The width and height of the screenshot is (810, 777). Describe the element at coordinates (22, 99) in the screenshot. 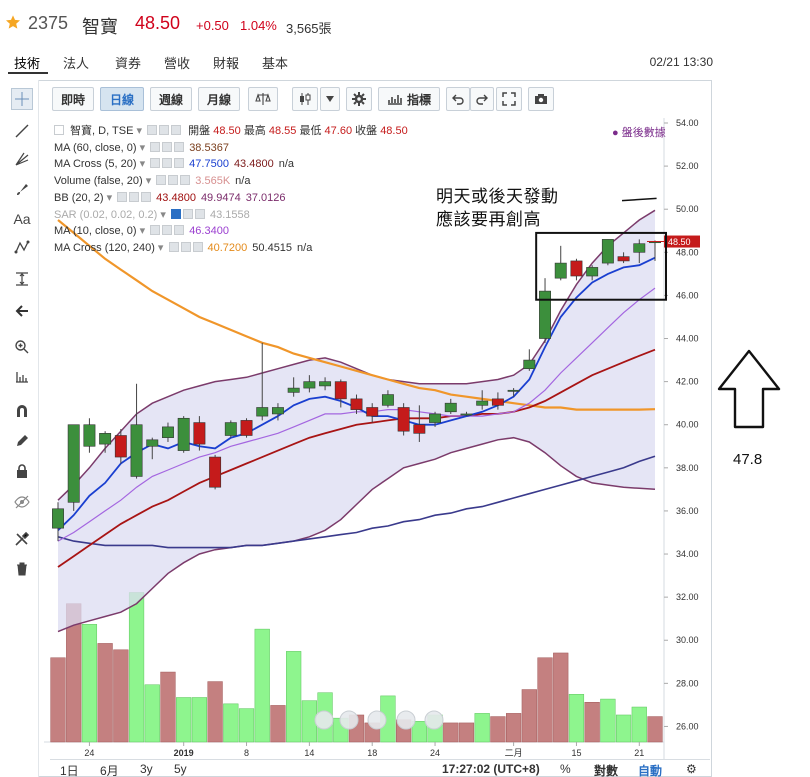

I see `crosshair-icon` at that location.